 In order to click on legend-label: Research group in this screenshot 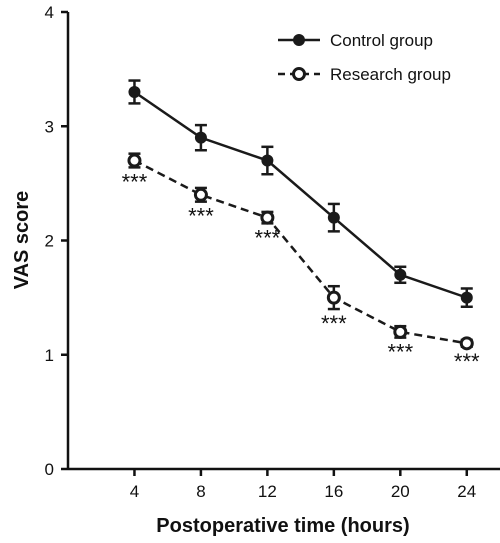, I will do `click(390, 74)`.